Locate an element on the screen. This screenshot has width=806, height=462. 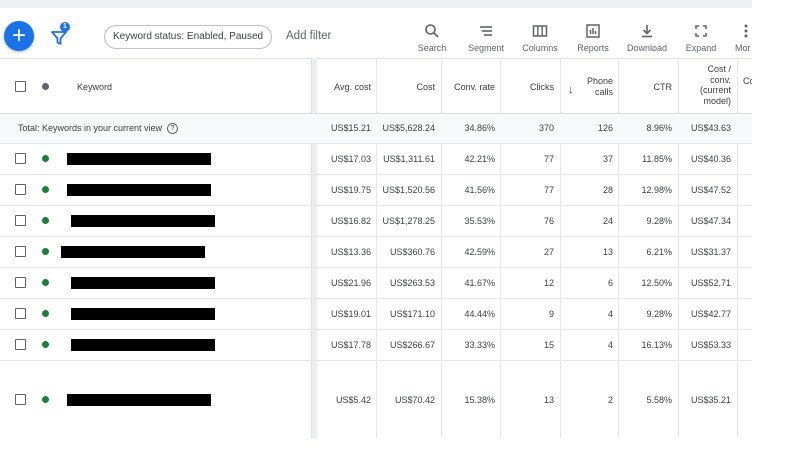
ctr-cell: 11.85% is located at coordinates (657, 159).